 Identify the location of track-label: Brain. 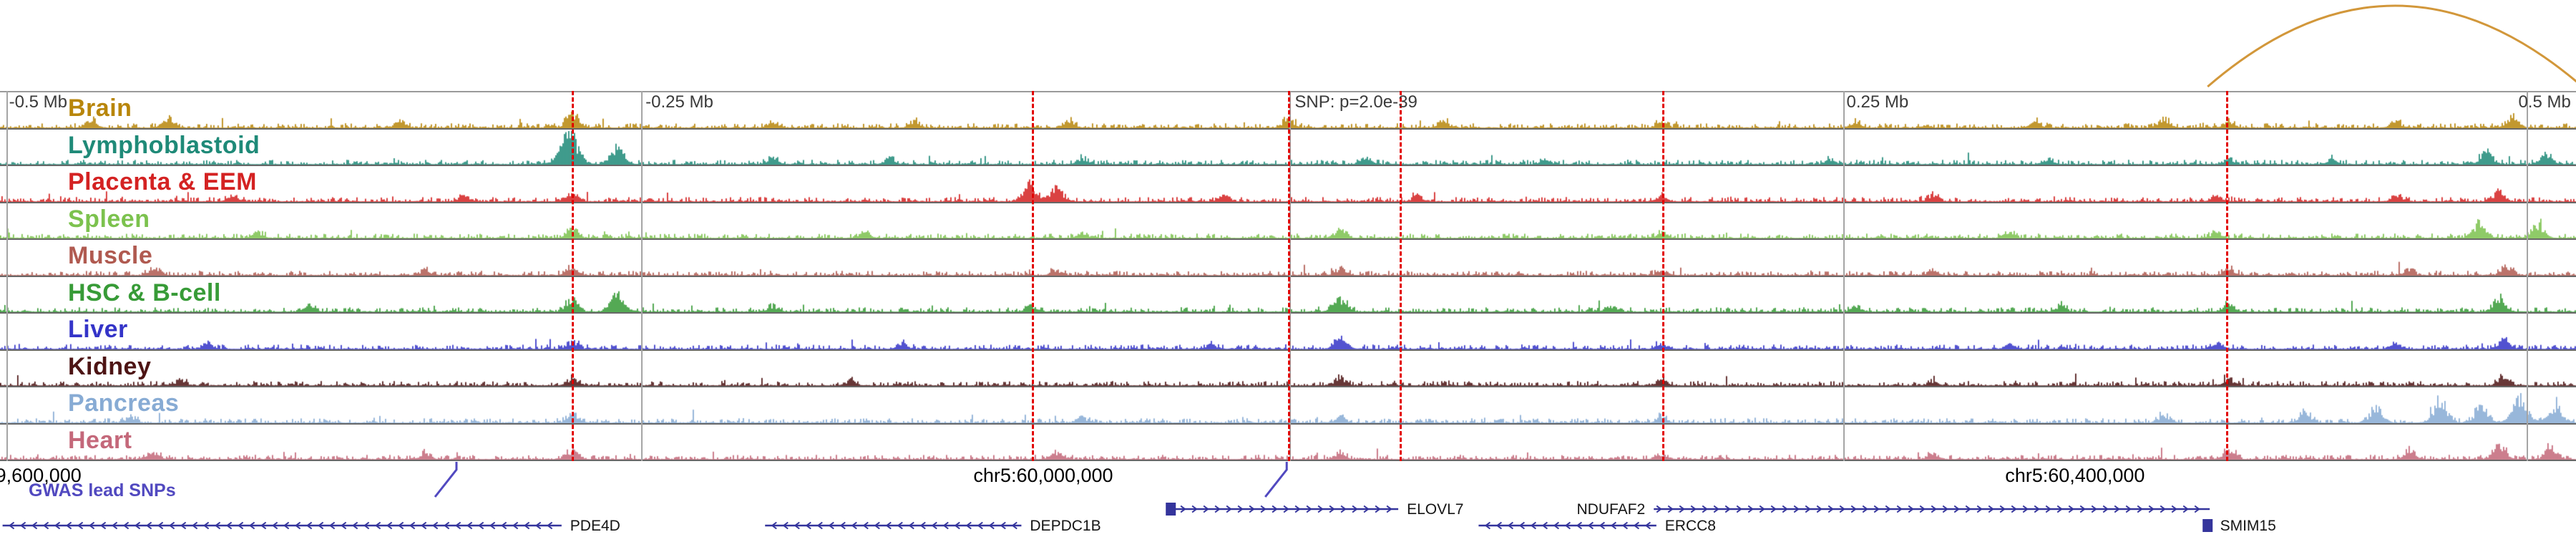
(100, 108).